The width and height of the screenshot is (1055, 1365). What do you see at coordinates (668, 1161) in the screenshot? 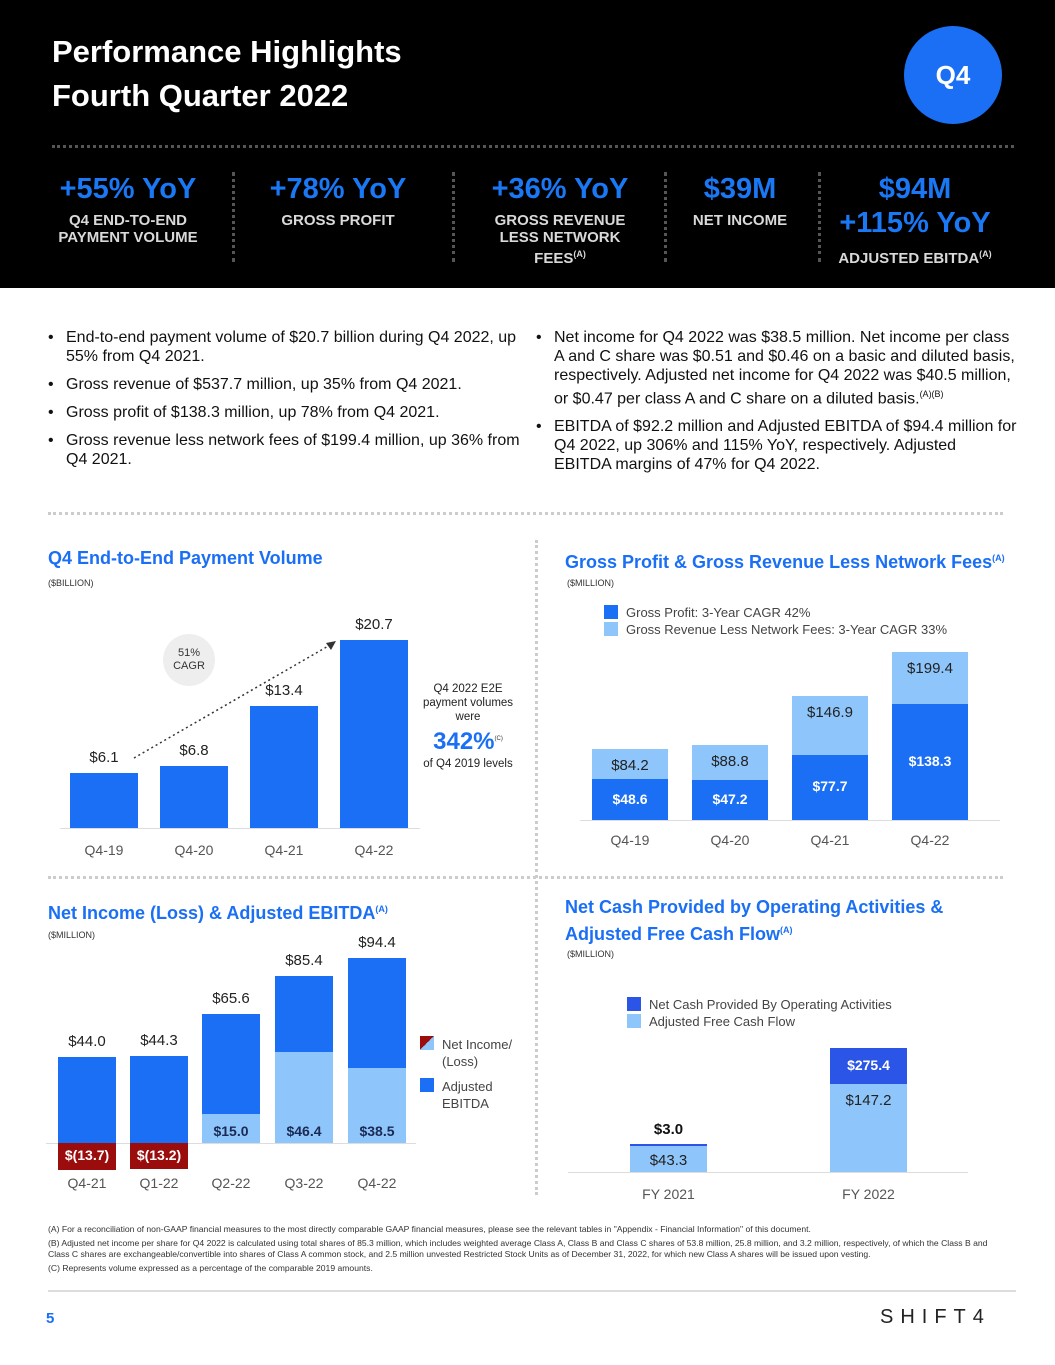
I see `fcf-label: $43.3` at bounding box center [668, 1161].